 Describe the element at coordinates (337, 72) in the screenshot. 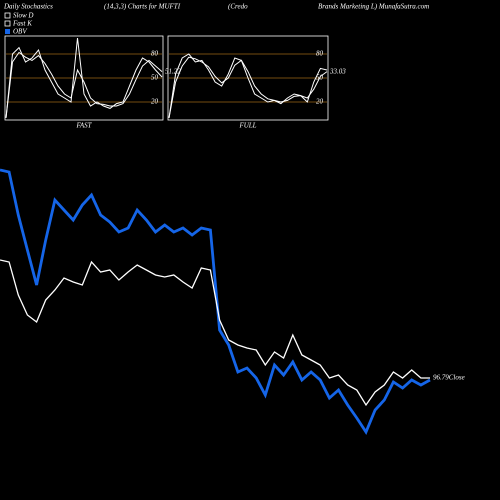

I see `value-annotation: 33.03` at that location.